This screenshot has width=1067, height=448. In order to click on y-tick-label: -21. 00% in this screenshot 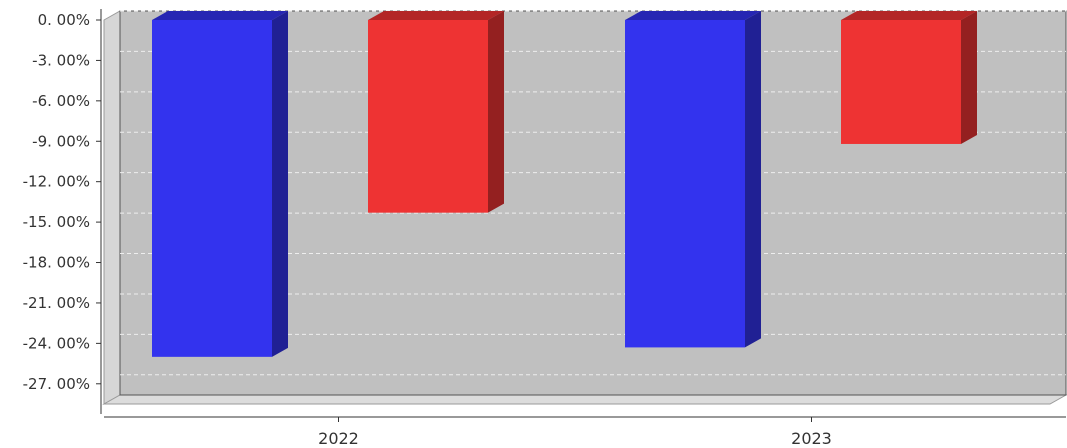, I will do `click(56, 303)`.